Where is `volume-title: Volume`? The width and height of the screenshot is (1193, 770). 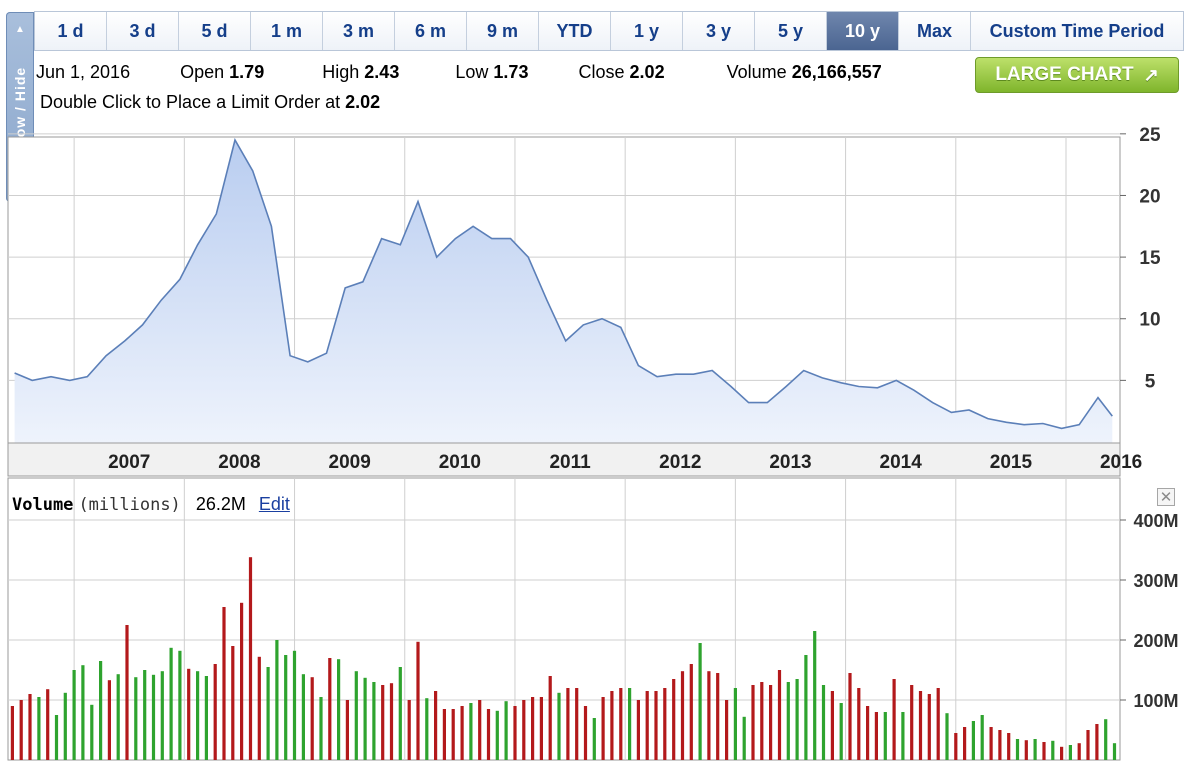 volume-title: Volume is located at coordinates (43, 505).